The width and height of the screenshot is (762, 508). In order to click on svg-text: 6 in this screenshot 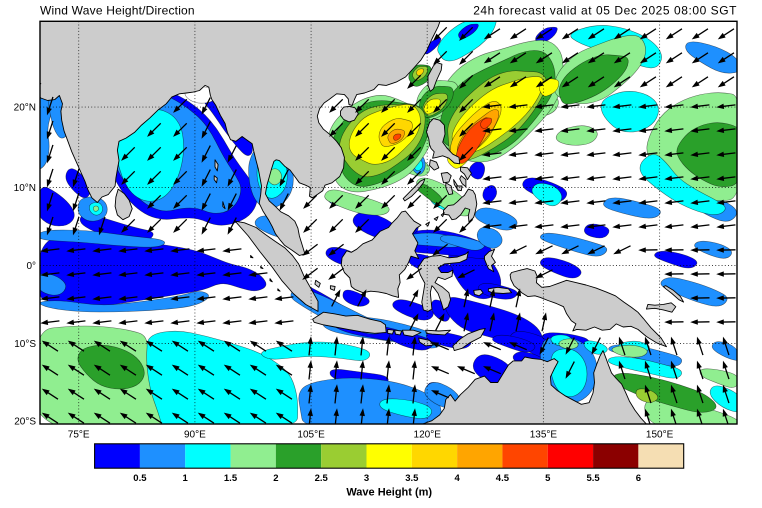, I will do `click(638, 478)`.